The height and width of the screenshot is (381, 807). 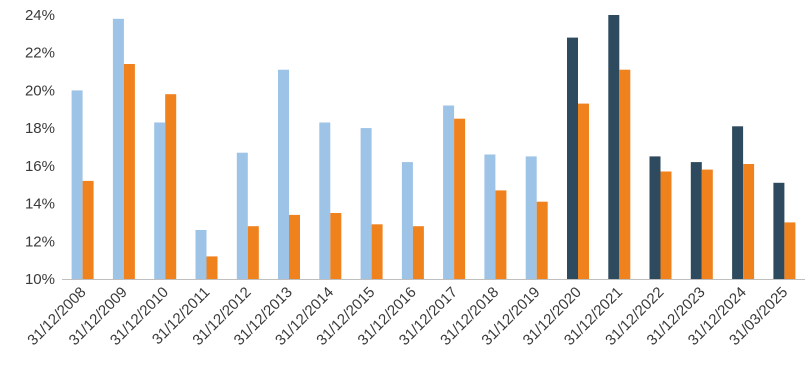 I want to click on y-tick-label: 10%, so click(x=40, y=279).